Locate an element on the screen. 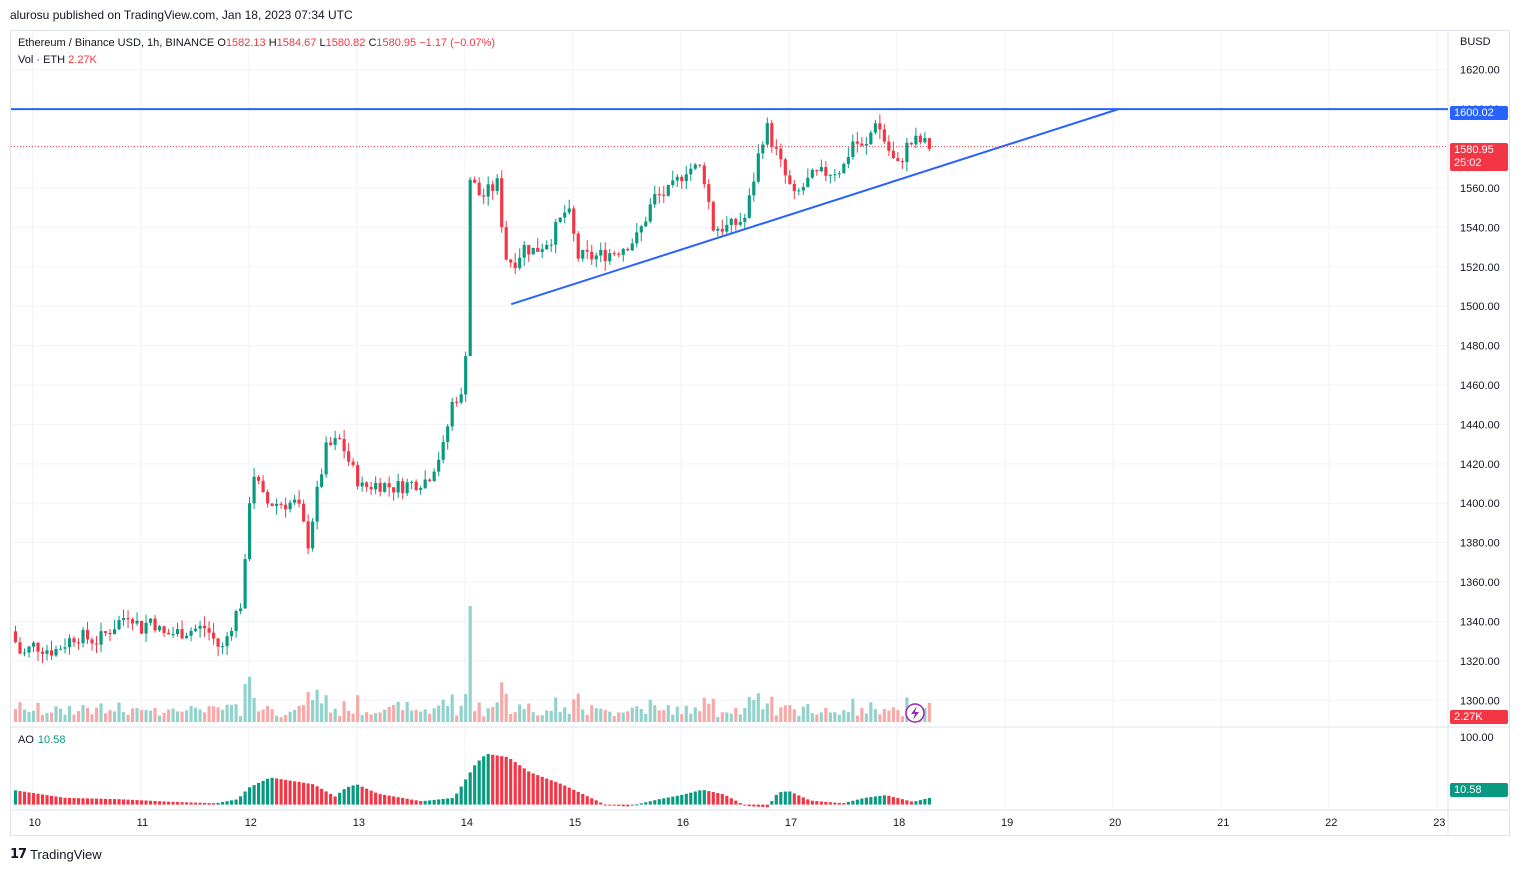  x-tick-label: 12 is located at coordinates (251, 823).